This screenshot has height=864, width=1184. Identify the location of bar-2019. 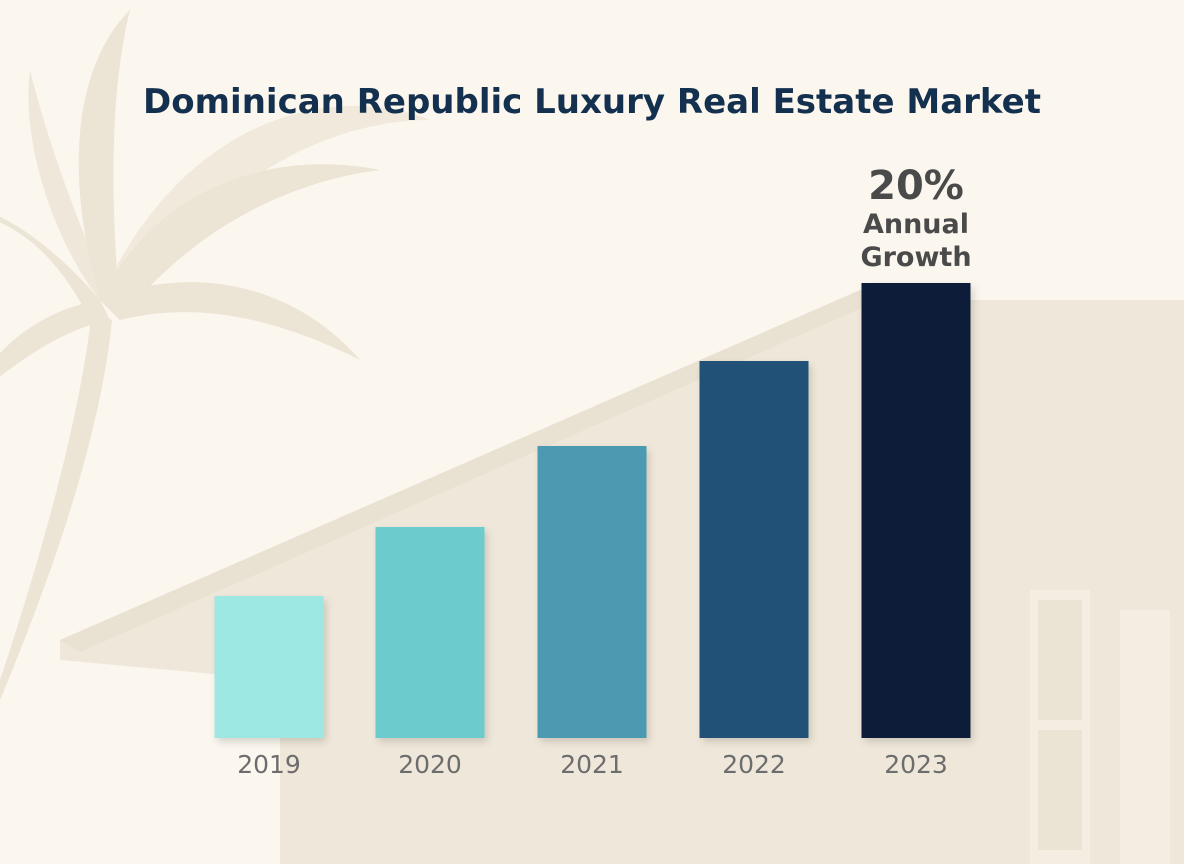
(269, 667).